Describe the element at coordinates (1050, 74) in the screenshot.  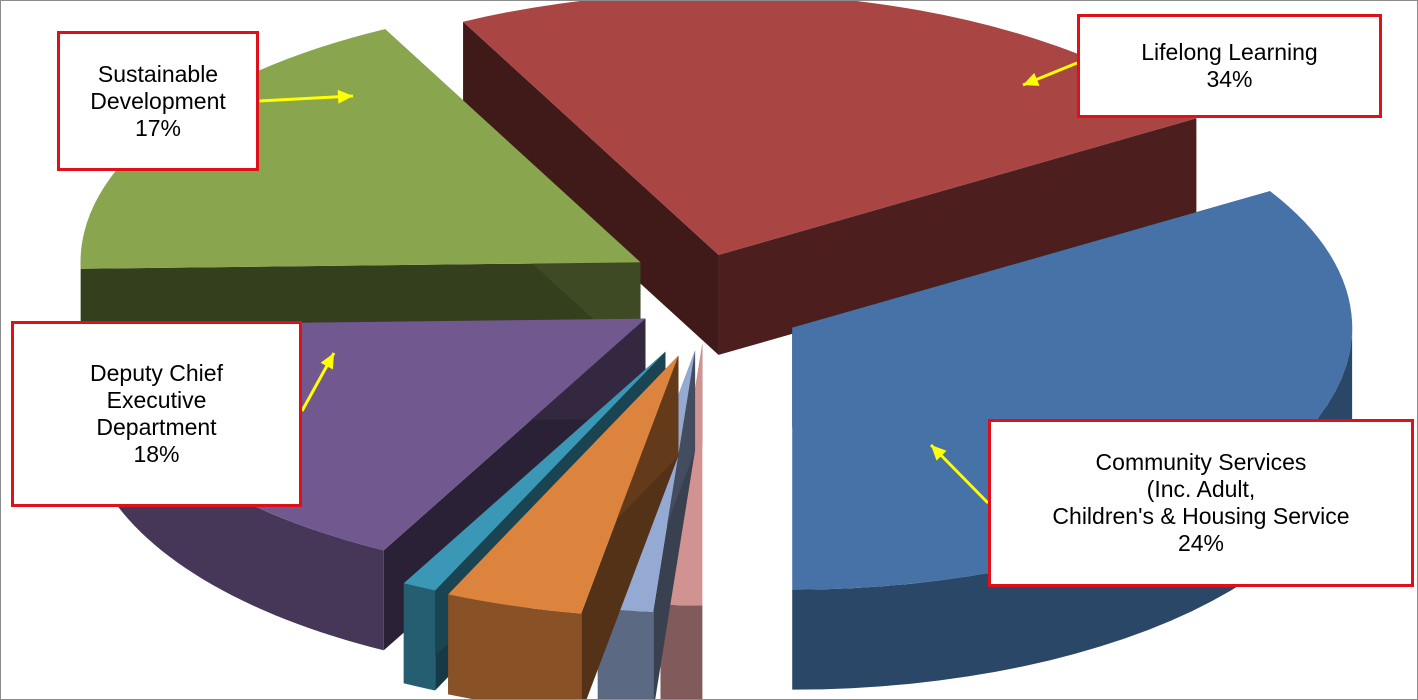
I see `arrow-lifelong-learning` at that location.